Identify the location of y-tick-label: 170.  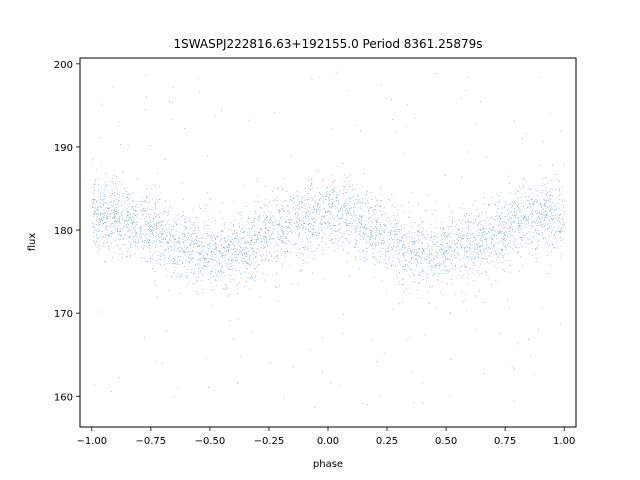
(63, 314).